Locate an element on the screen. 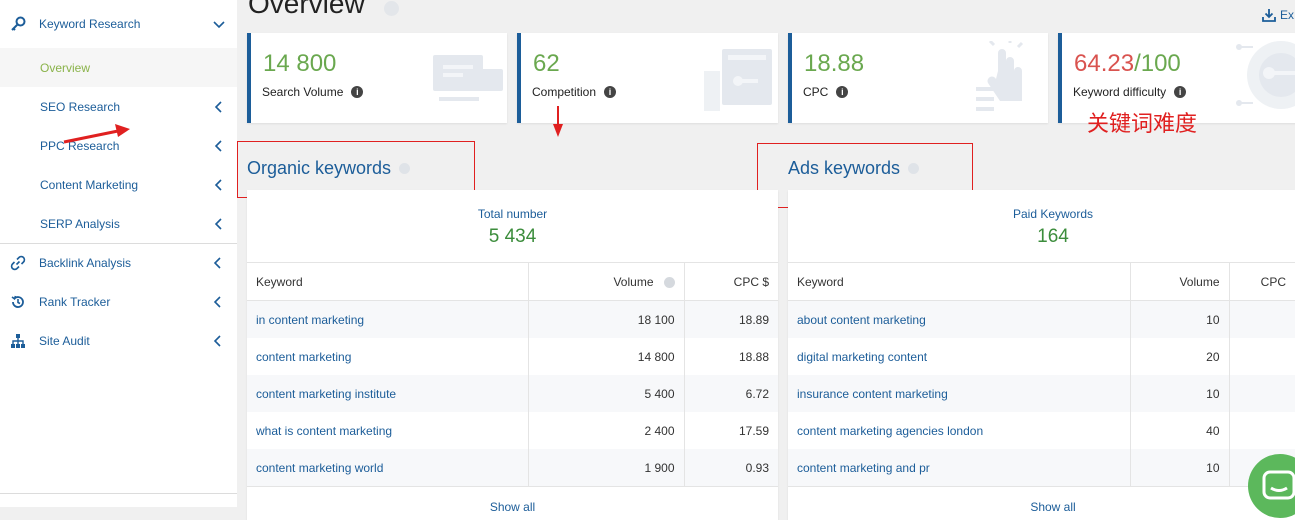 The image size is (1295, 520). section-title-text: Organic keywords is located at coordinates (319, 168).